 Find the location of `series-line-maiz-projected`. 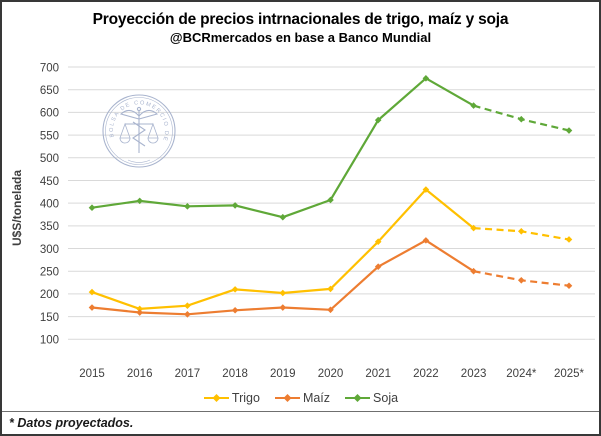

series-line-maiz-projected is located at coordinates (521, 278).